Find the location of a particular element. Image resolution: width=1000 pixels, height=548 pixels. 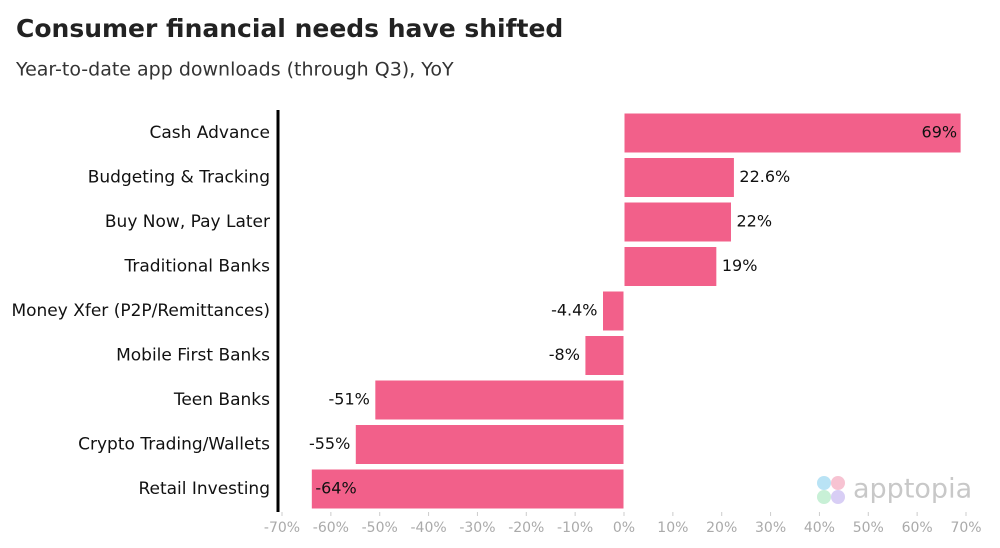

watermark: apptopia is located at coordinates (912, 489).